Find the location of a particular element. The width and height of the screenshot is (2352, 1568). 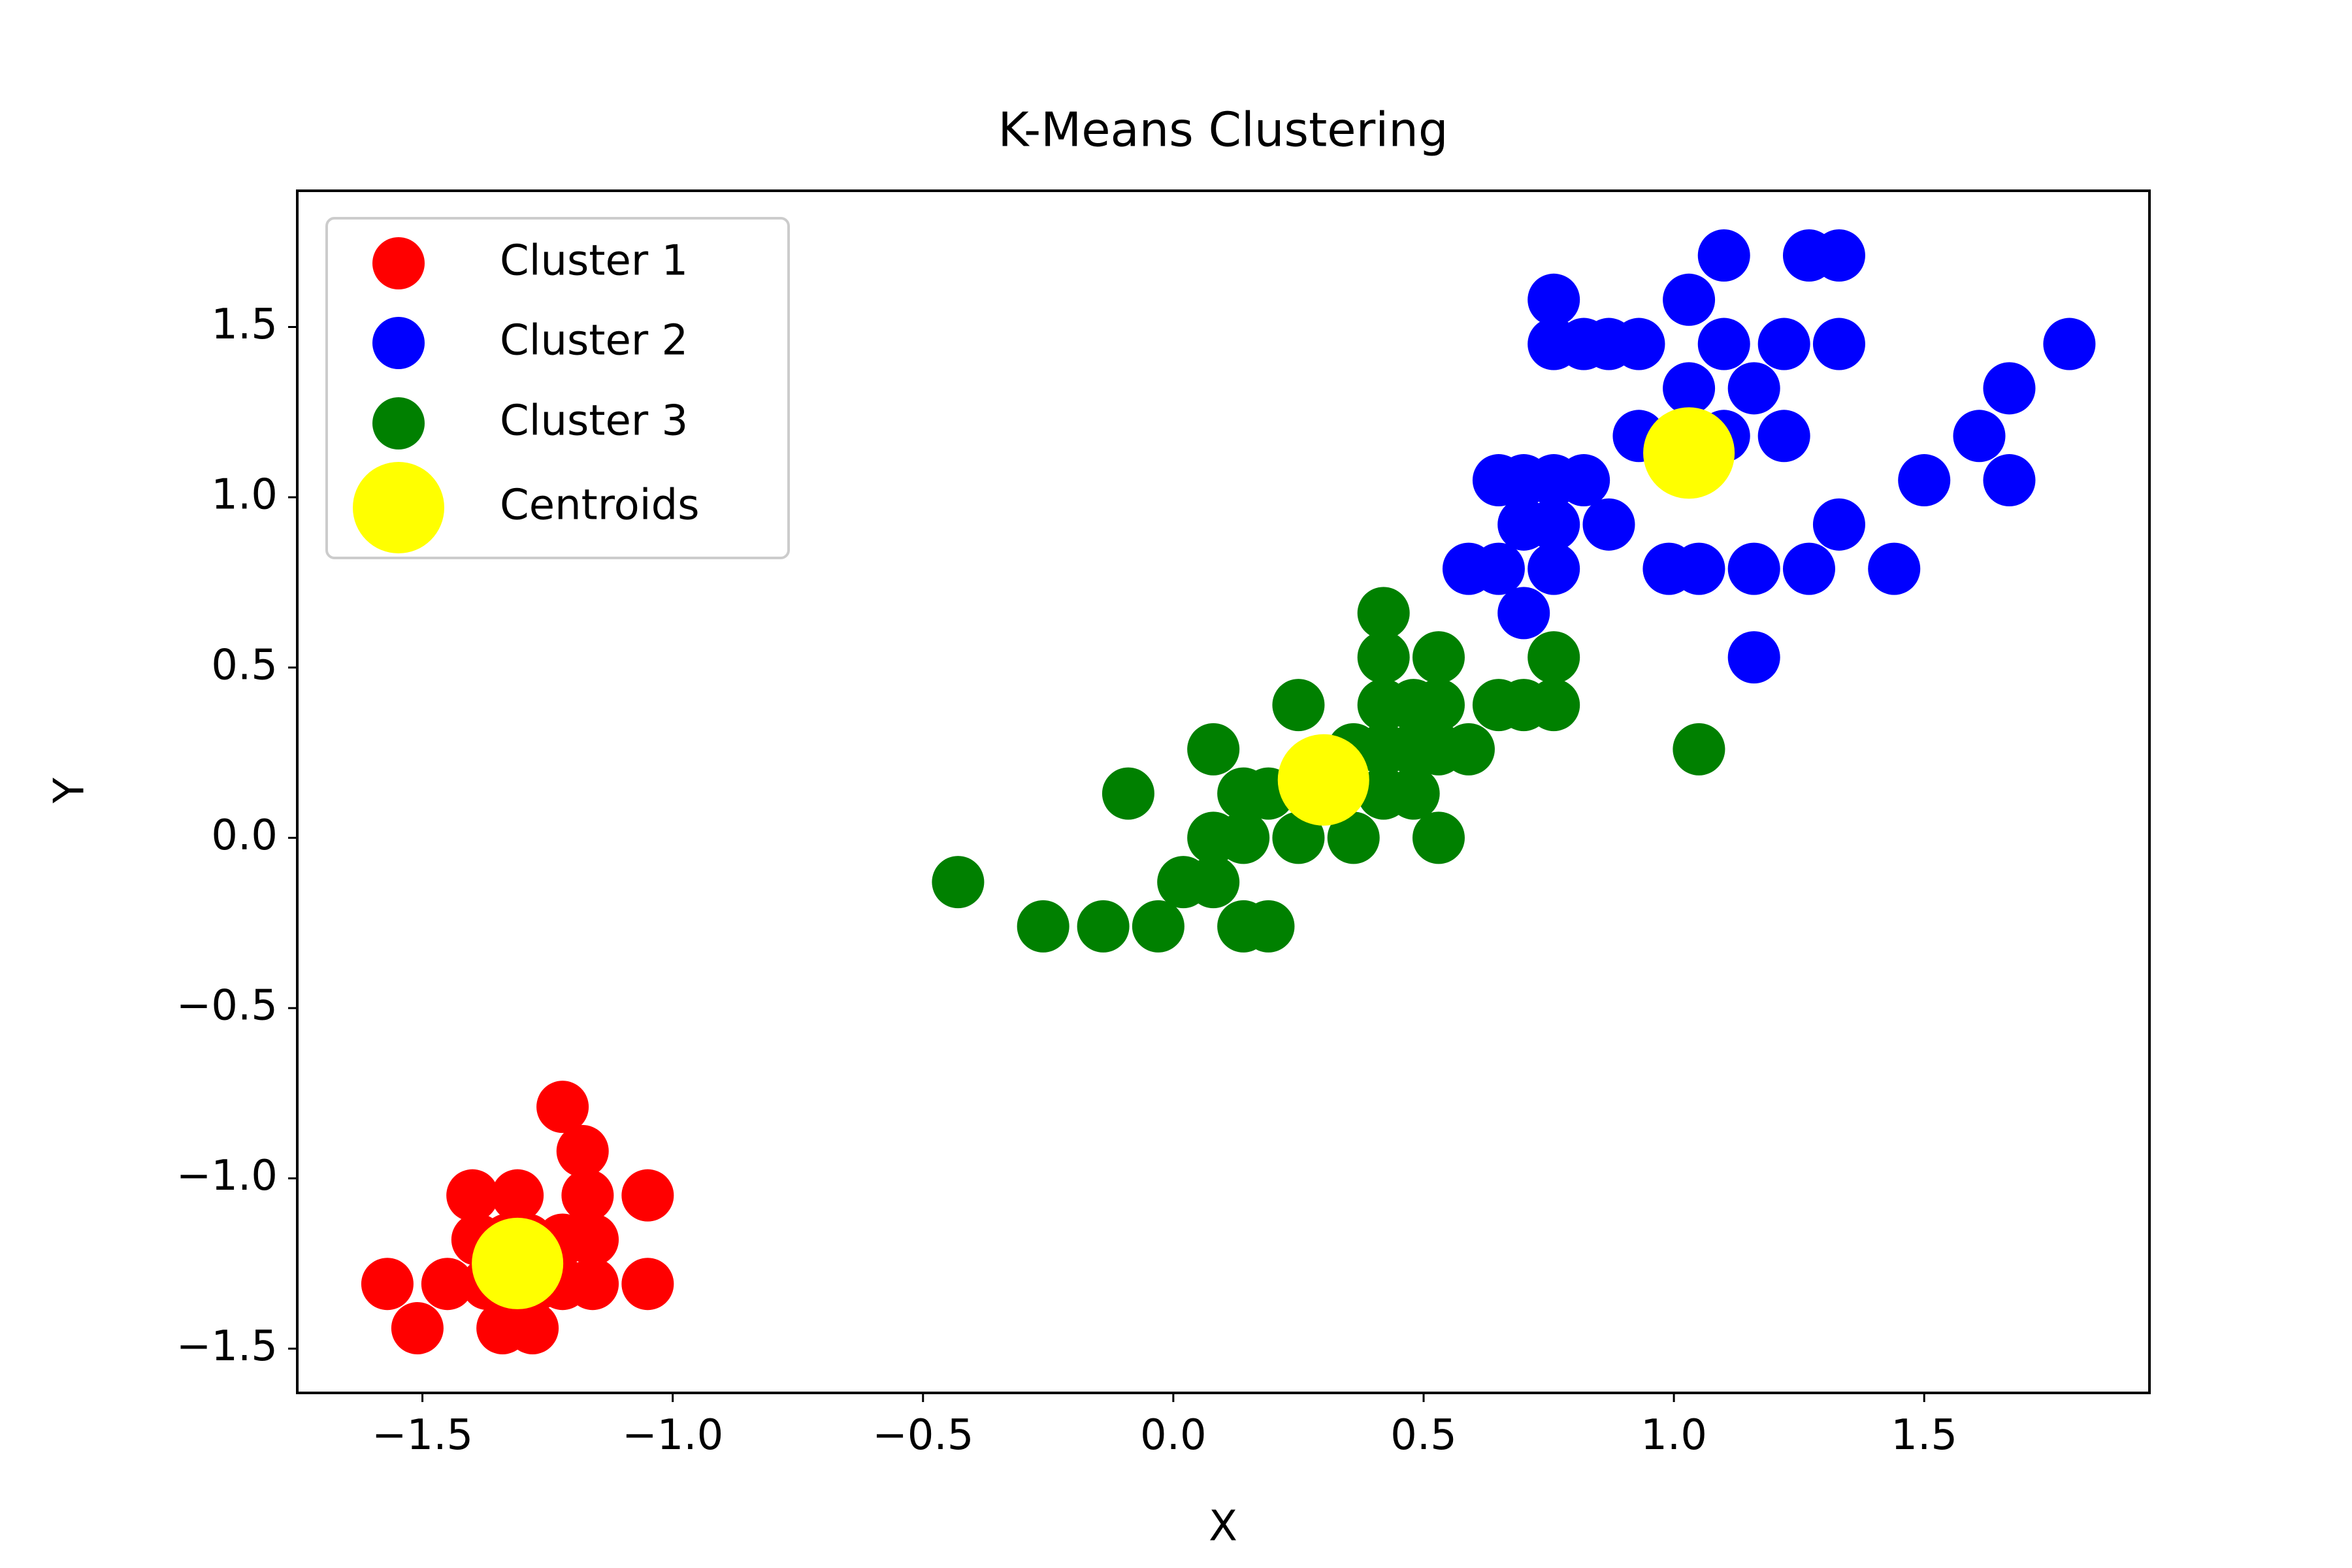

y-tick-label: 1.0 is located at coordinates (244, 495).